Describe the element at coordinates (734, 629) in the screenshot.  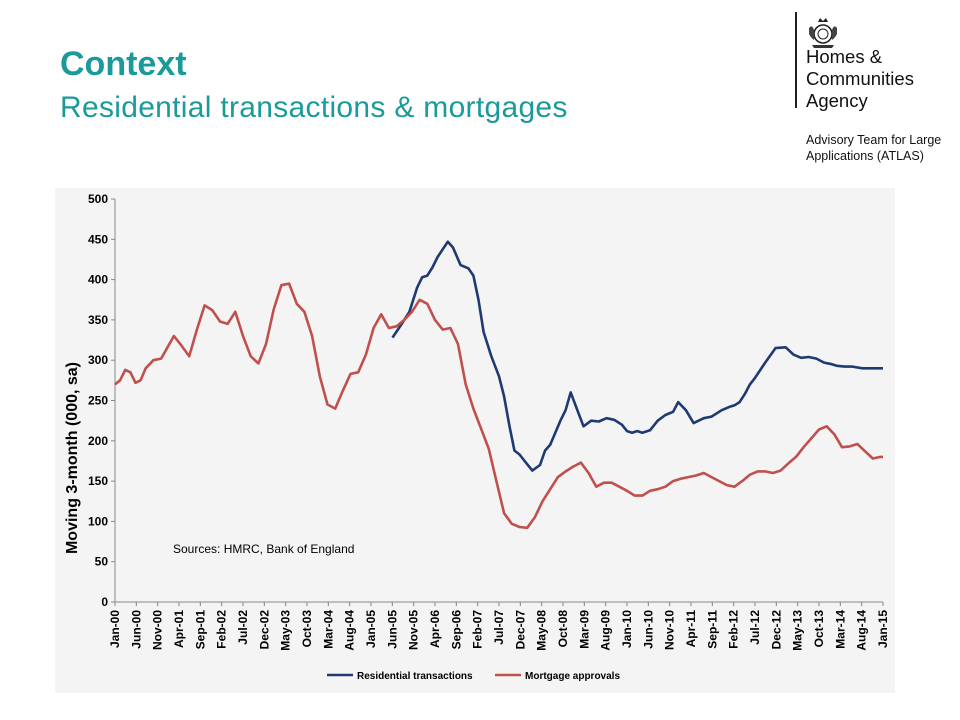
I see `x-tick-label: Feb-12` at that location.